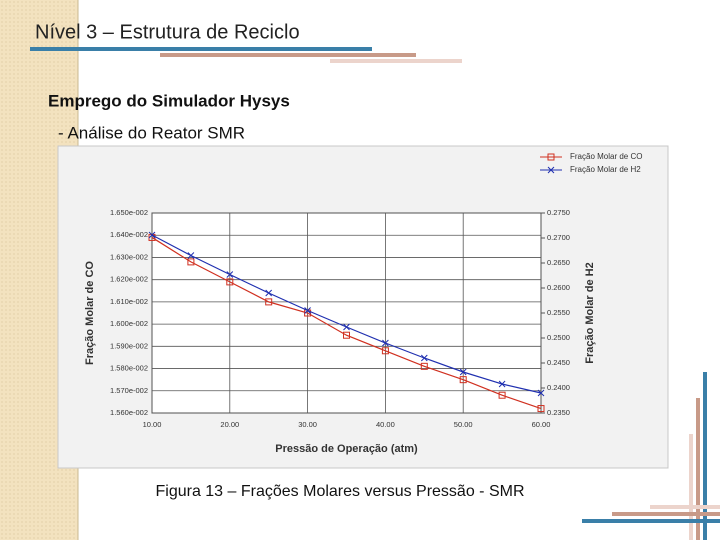 The width and height of the screenshot is (720, 540). What do you see at coordinates (558, 412) in the screenshot?
I see `y2-tick-label: 0.2350` at bounding box center [558, 412].